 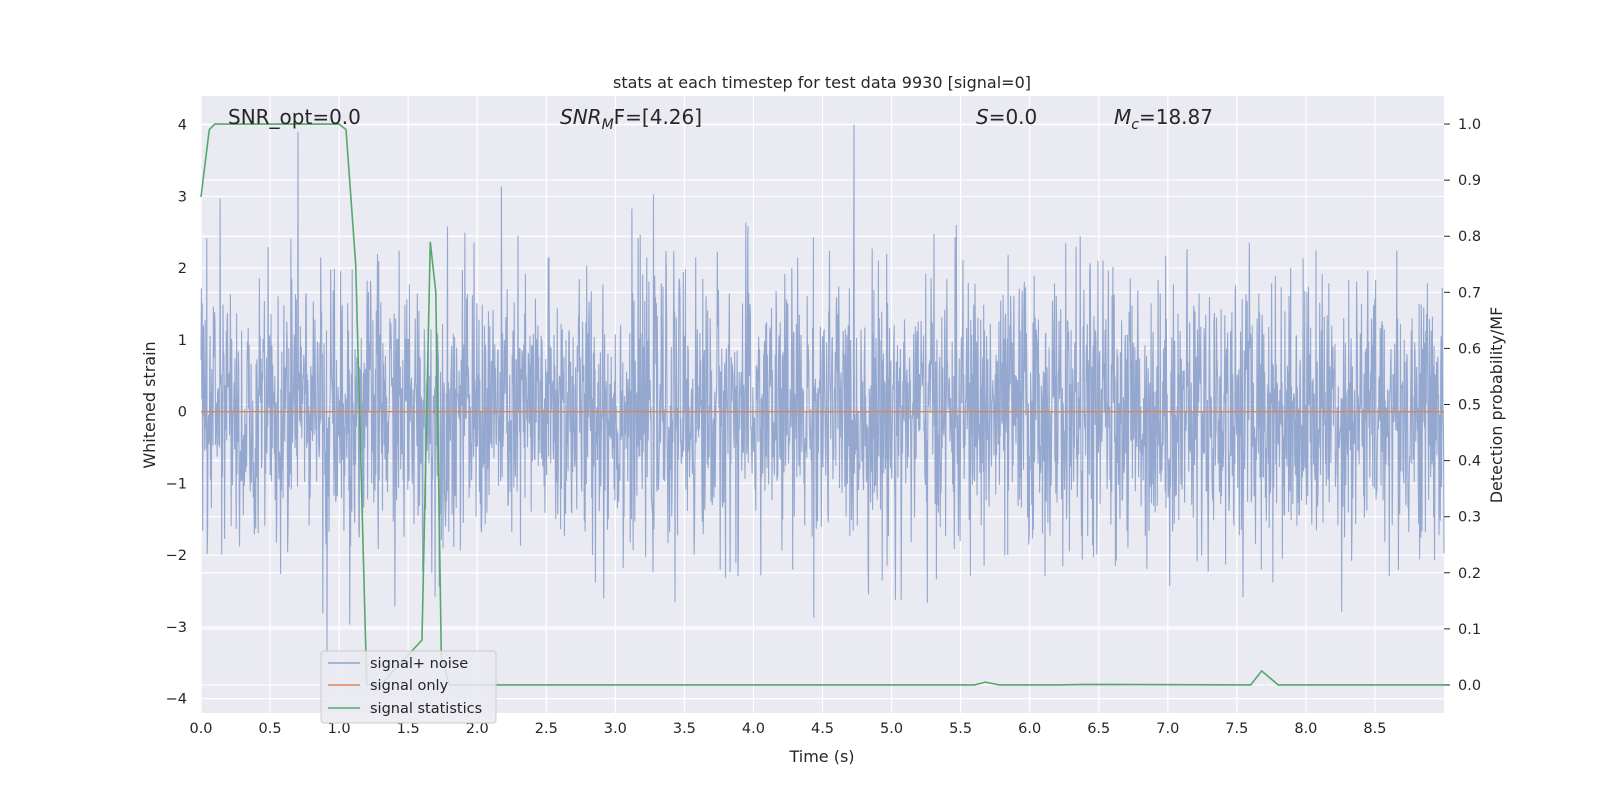 I want to click on x-tick-label: 5.5, so click(x=960, y=729).